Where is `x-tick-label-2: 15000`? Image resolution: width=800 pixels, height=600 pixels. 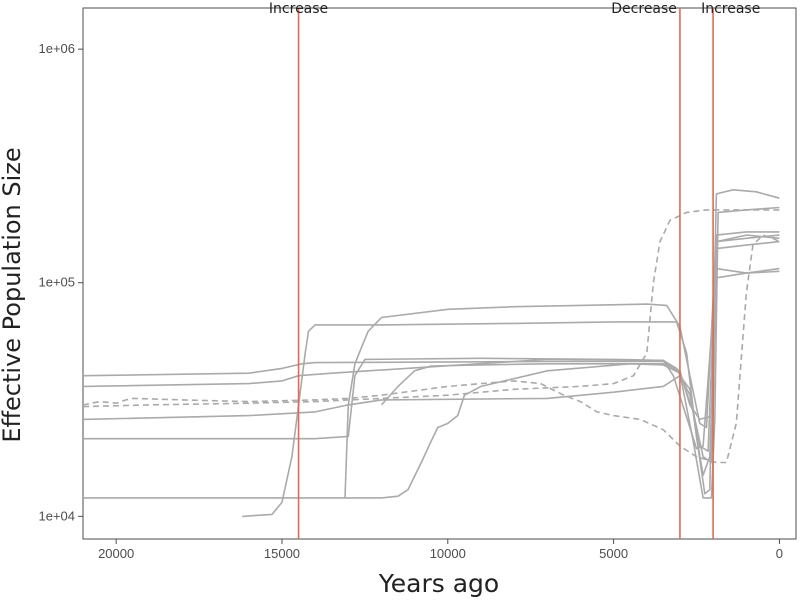
x-tick-label-2: 15000 is located at coordinates (282, 553).